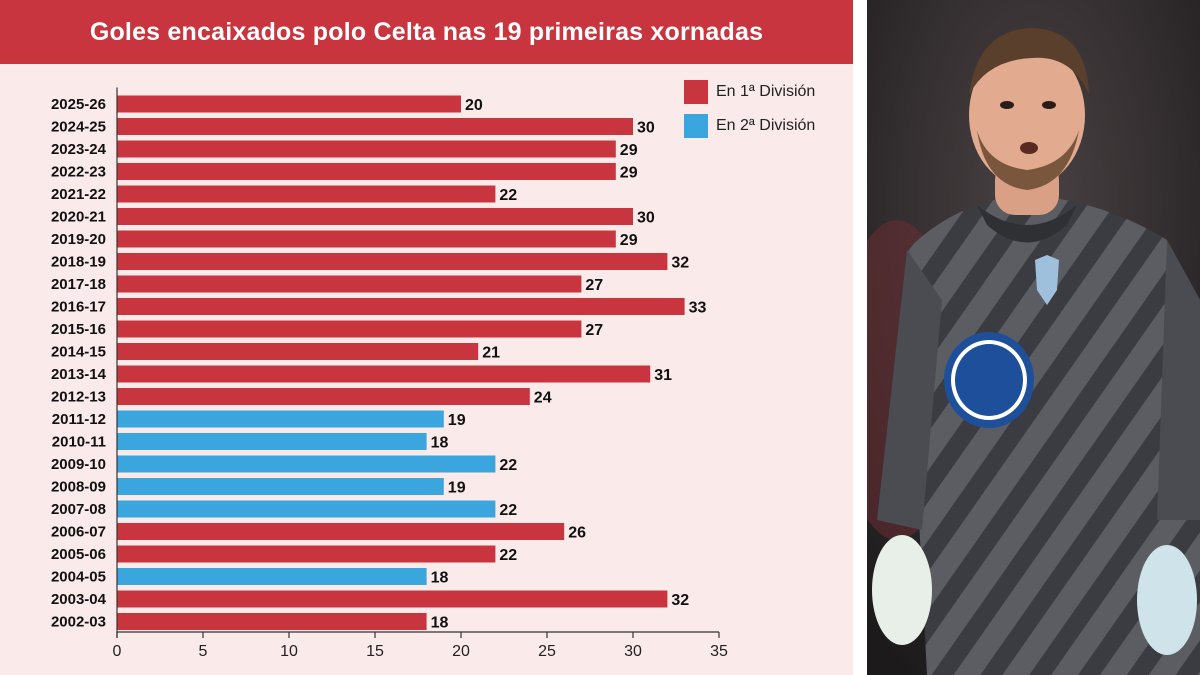  What do you see at coordinates (203, 651) in the screenshot?
I see `x-tick-label: 5` at bounding box center [203, 651].